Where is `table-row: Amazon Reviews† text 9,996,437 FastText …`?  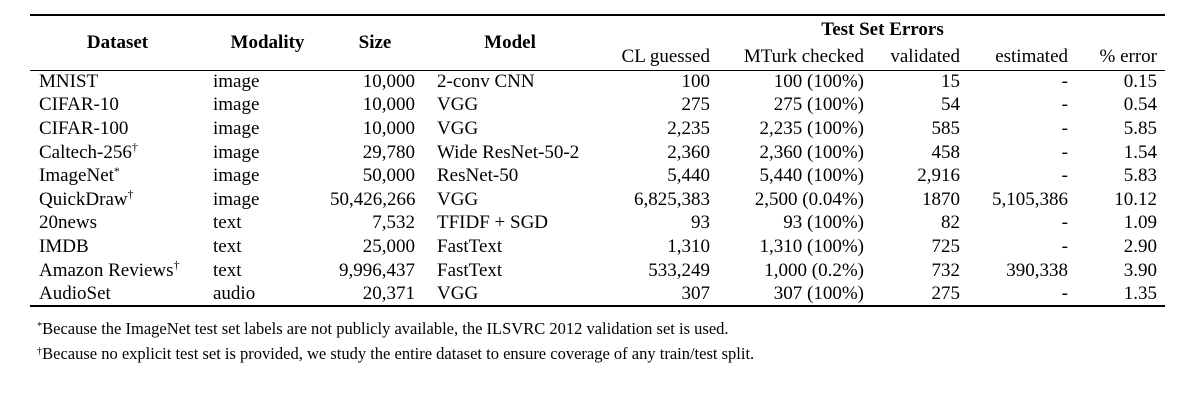
table-row: Amazon Reviews† text 9,996,437 FastText … is located at coordinates (597, 271).